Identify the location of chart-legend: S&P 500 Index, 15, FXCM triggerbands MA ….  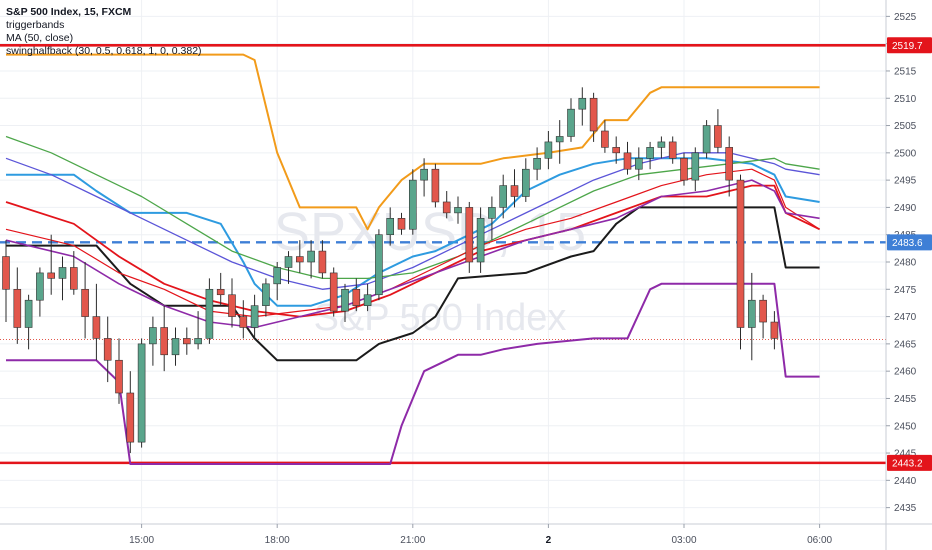
(104, 32).